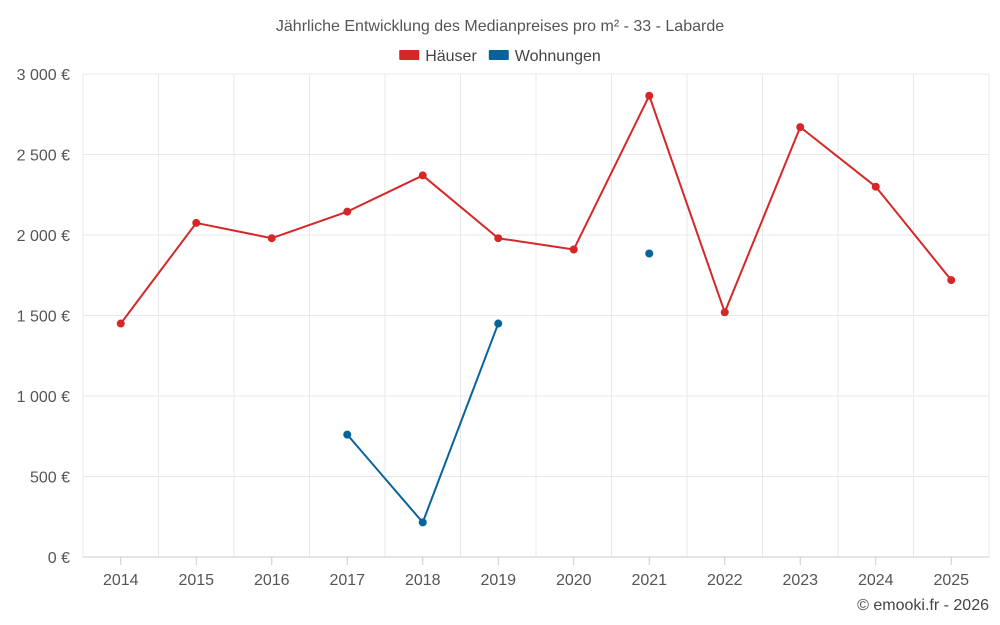  What do you see at coordinates (923, 605) in the screenshot?
I see `credit-text: © emooki.fr - 2026` at bounding box center [923, 605].